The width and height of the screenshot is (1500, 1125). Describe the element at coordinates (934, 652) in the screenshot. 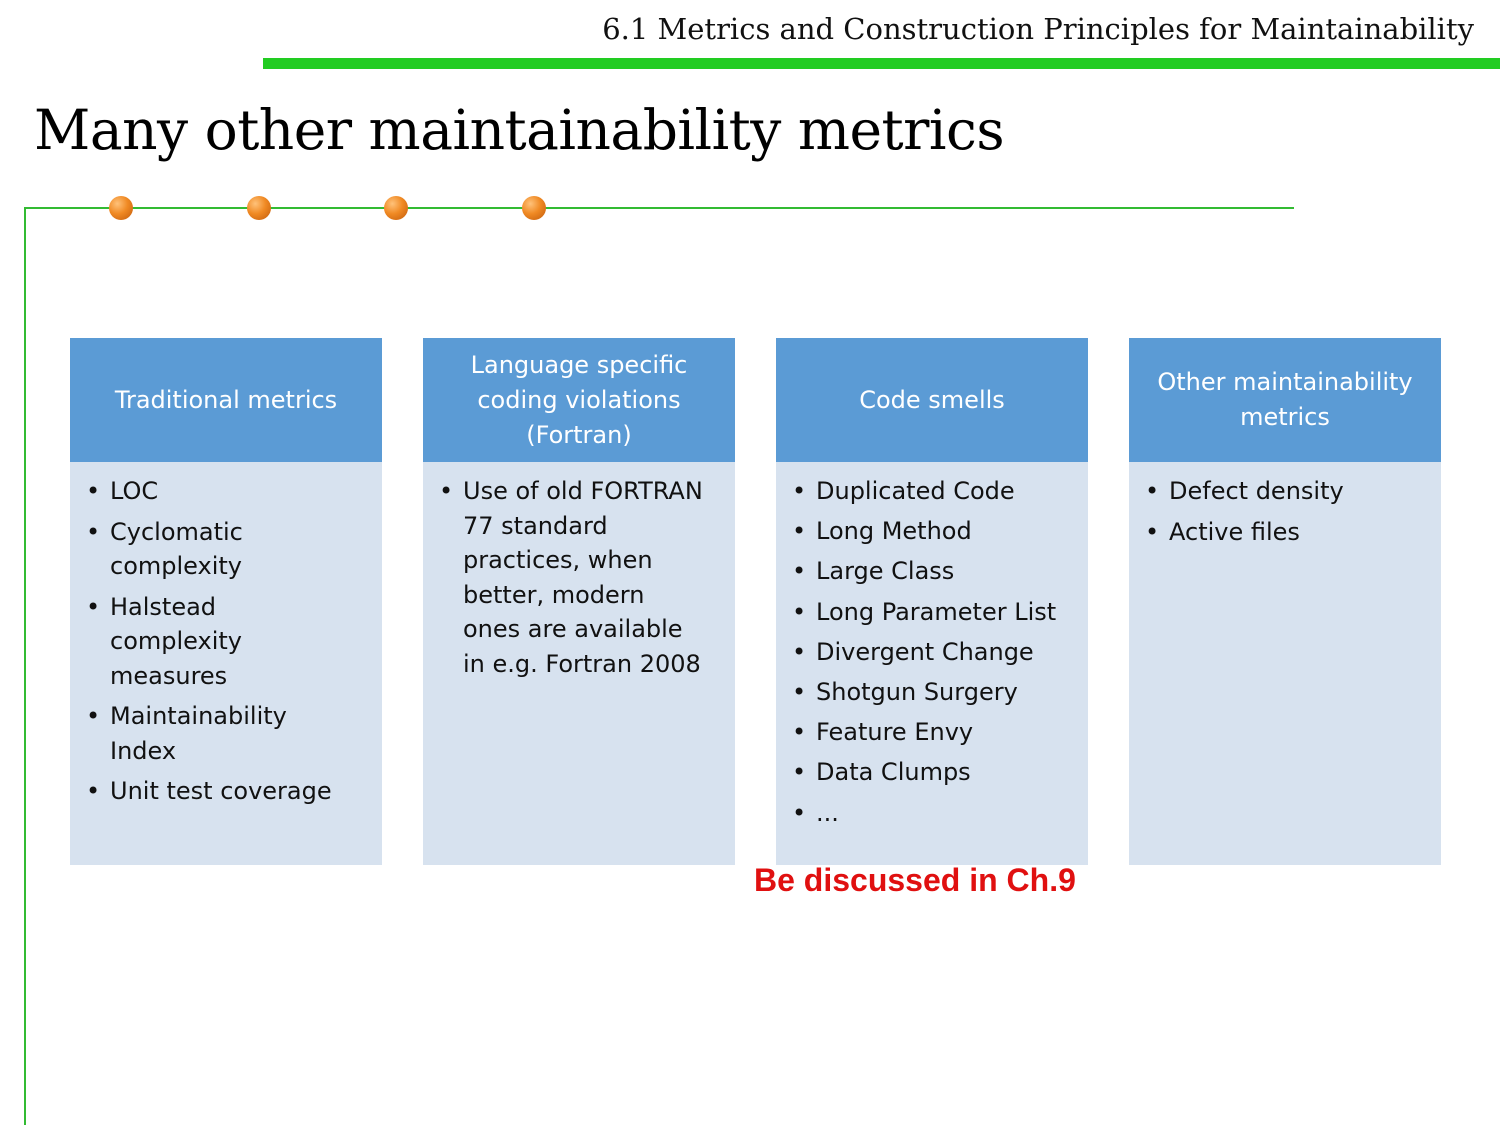

I see `list-item: Divergent Change` at that location.